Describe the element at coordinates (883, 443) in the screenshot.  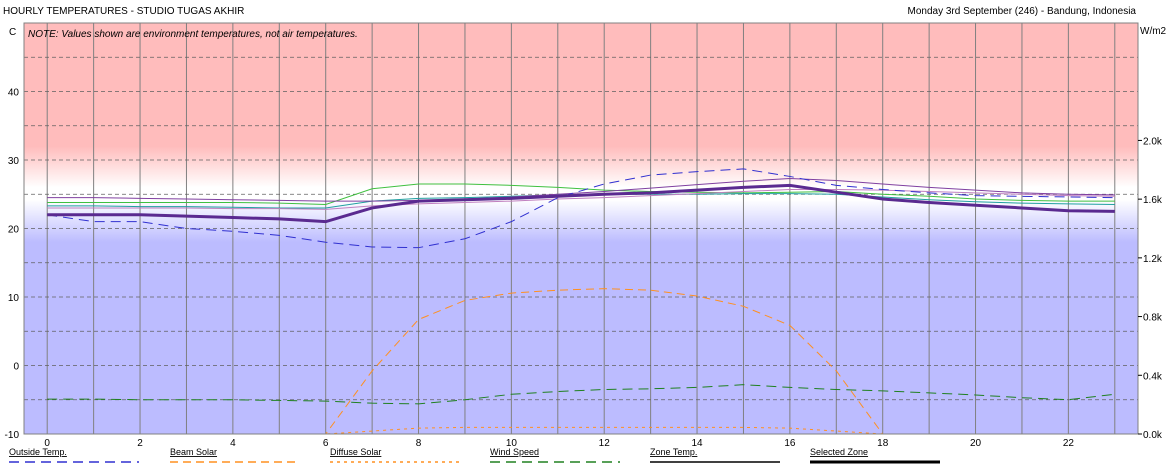
I see `x-tick-label: 18` at that location.